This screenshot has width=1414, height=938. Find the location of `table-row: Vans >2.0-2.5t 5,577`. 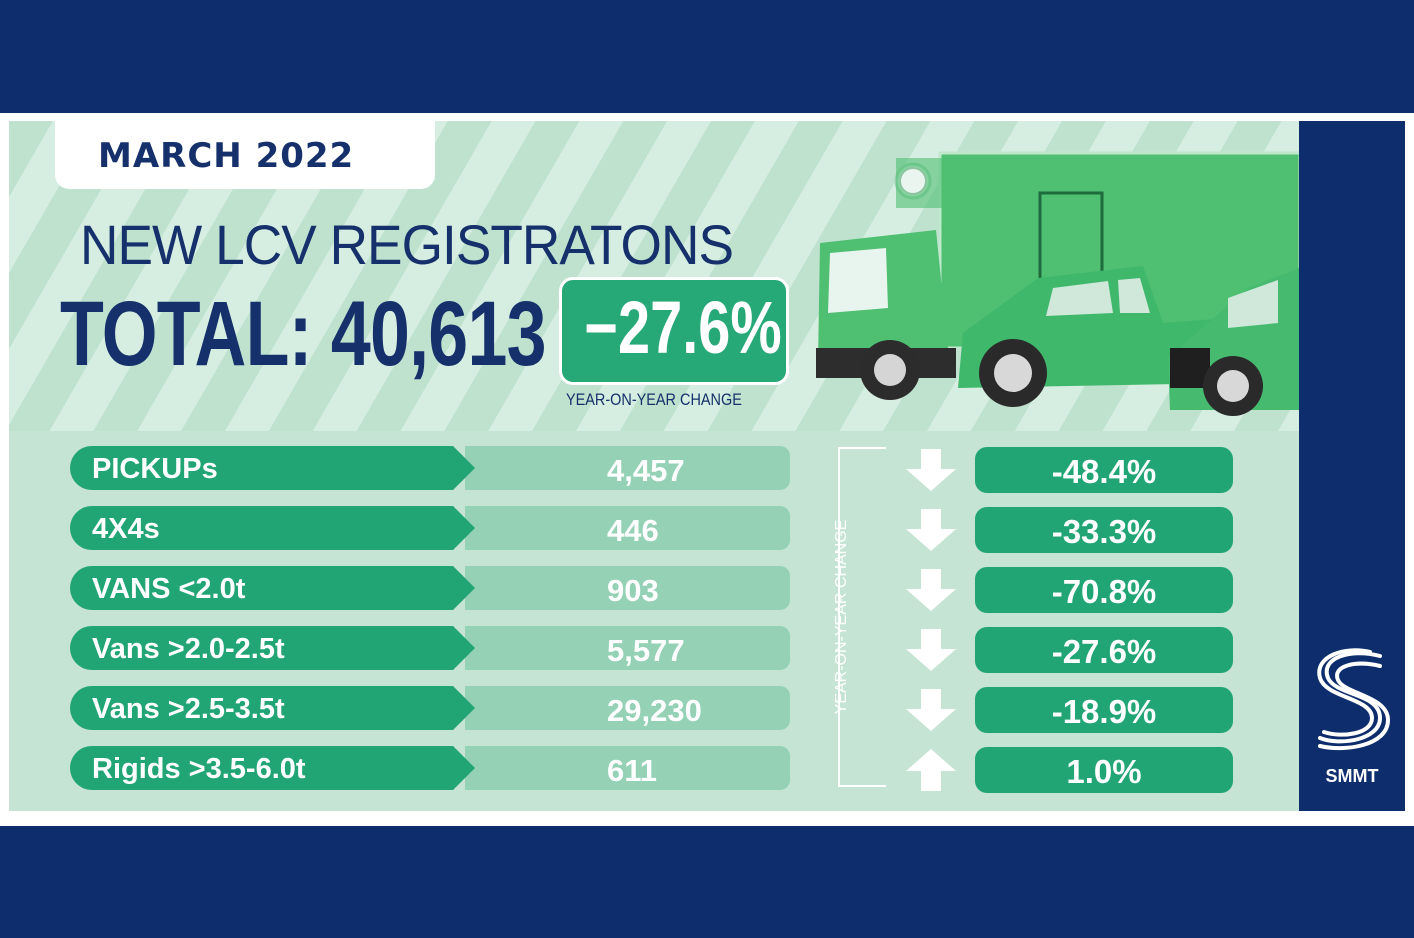

table-row: Vans >2.0-2.5t 5,577 is located at coordinates (430, 648).